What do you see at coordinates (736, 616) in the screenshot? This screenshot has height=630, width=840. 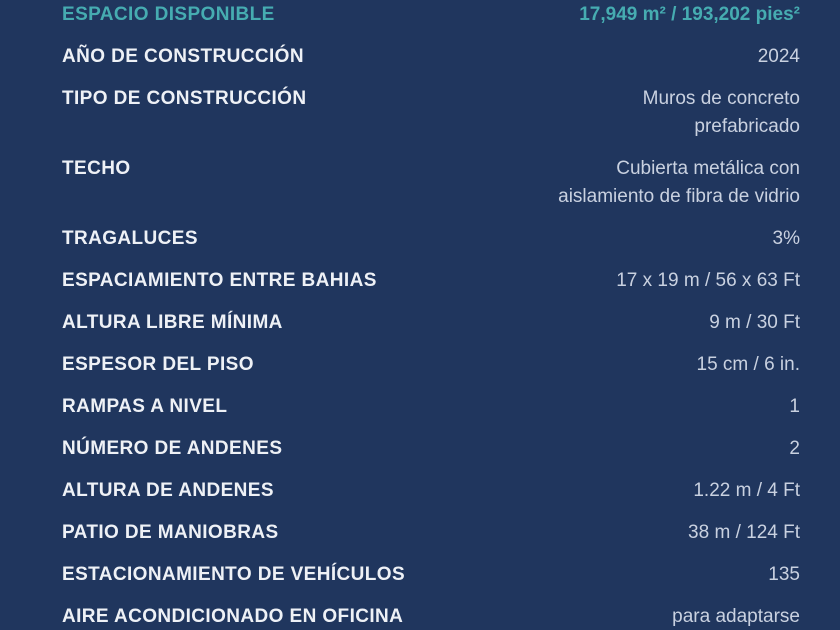 I see `spec-value: para adaptarse` at bounding box center [736, 616].